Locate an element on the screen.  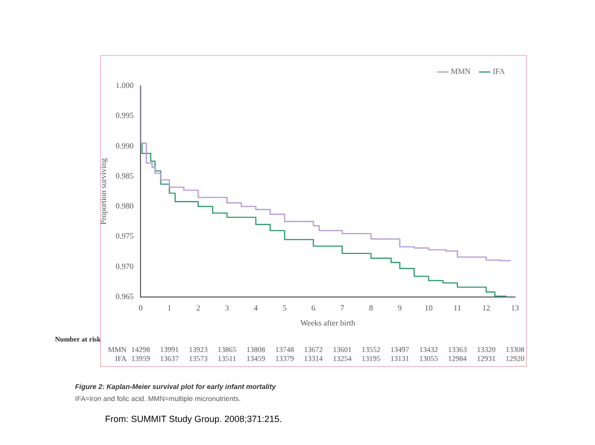
y-tick-label: 0.970 is located at coordinates (125, 266).